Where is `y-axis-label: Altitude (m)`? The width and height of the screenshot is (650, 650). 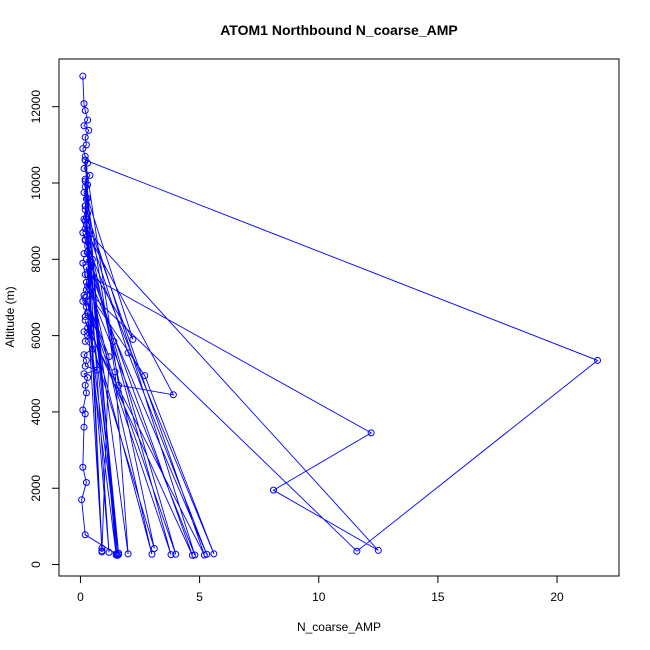
y-axis-label: Altitude (m) is located at coordinates (10, 316).